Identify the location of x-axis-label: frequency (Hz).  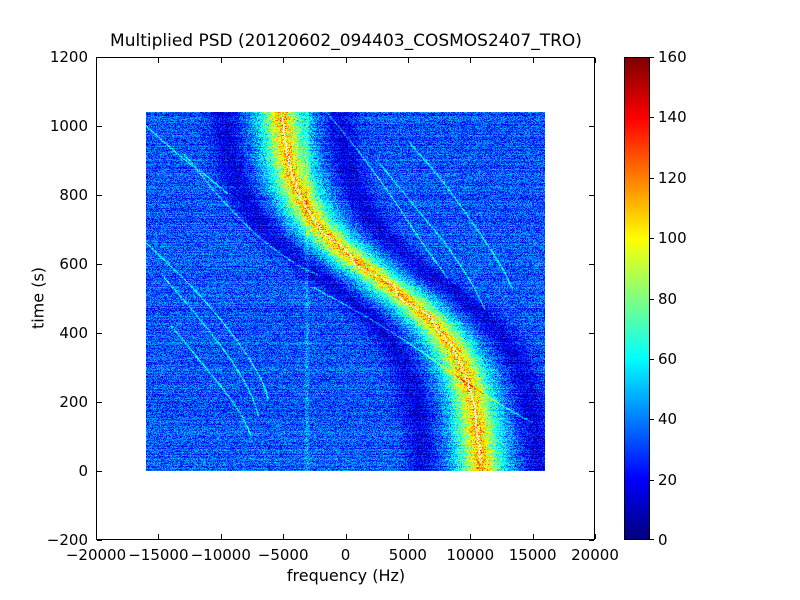
(346, 575).